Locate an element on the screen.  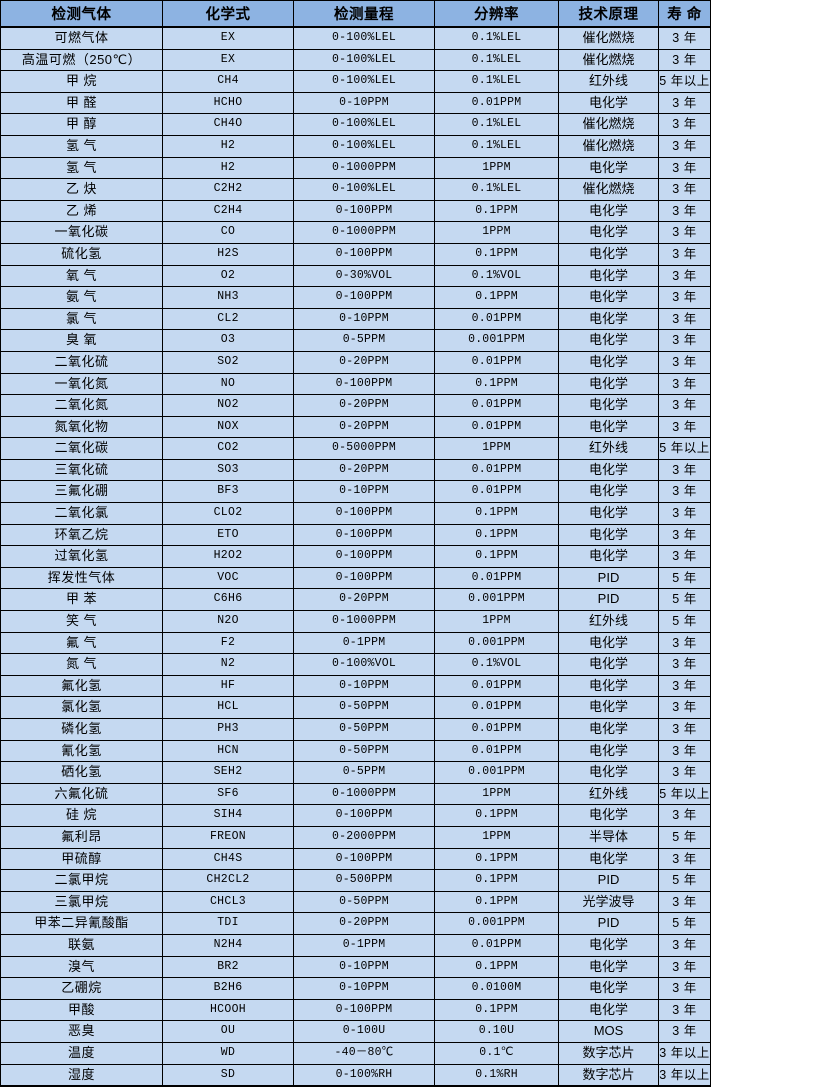
table-row: 甲 醛 HCHO 0-10PPM 0.01PPM 电化学 3 年 is located at coordinates (355, 103).